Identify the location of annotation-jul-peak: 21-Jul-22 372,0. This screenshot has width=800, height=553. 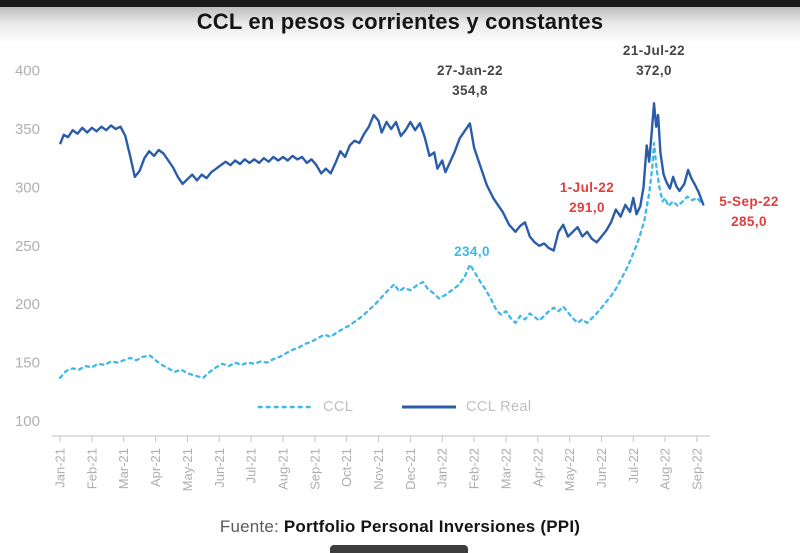
(654, 61).